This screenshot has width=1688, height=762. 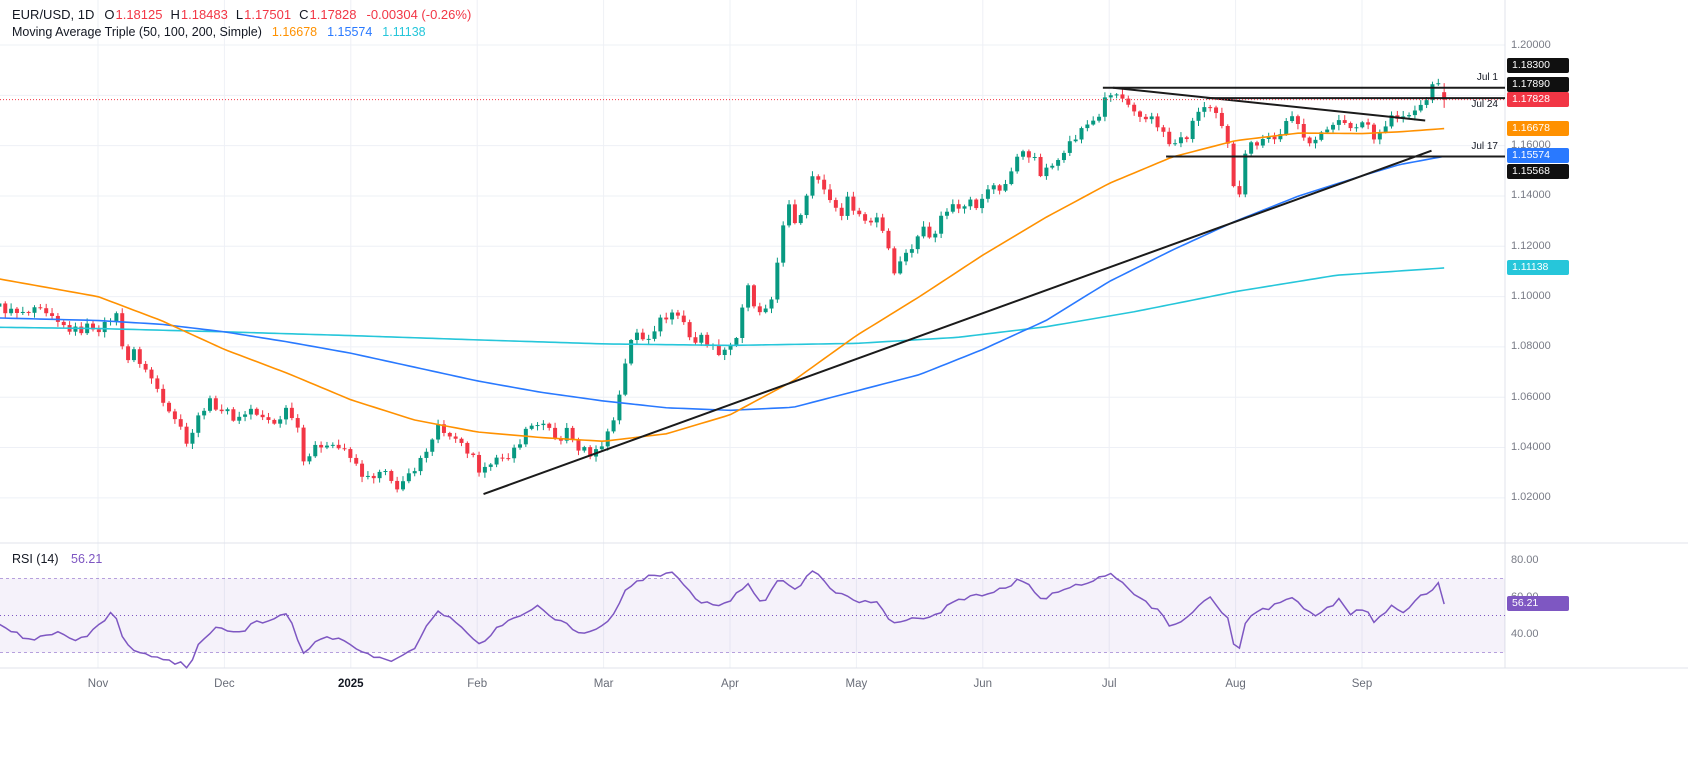 What do you see at coordinates (57, 559) in the screenshot?
I see `rsi-legend: RSI (14) 56.21` at bounding box center [57, 559].